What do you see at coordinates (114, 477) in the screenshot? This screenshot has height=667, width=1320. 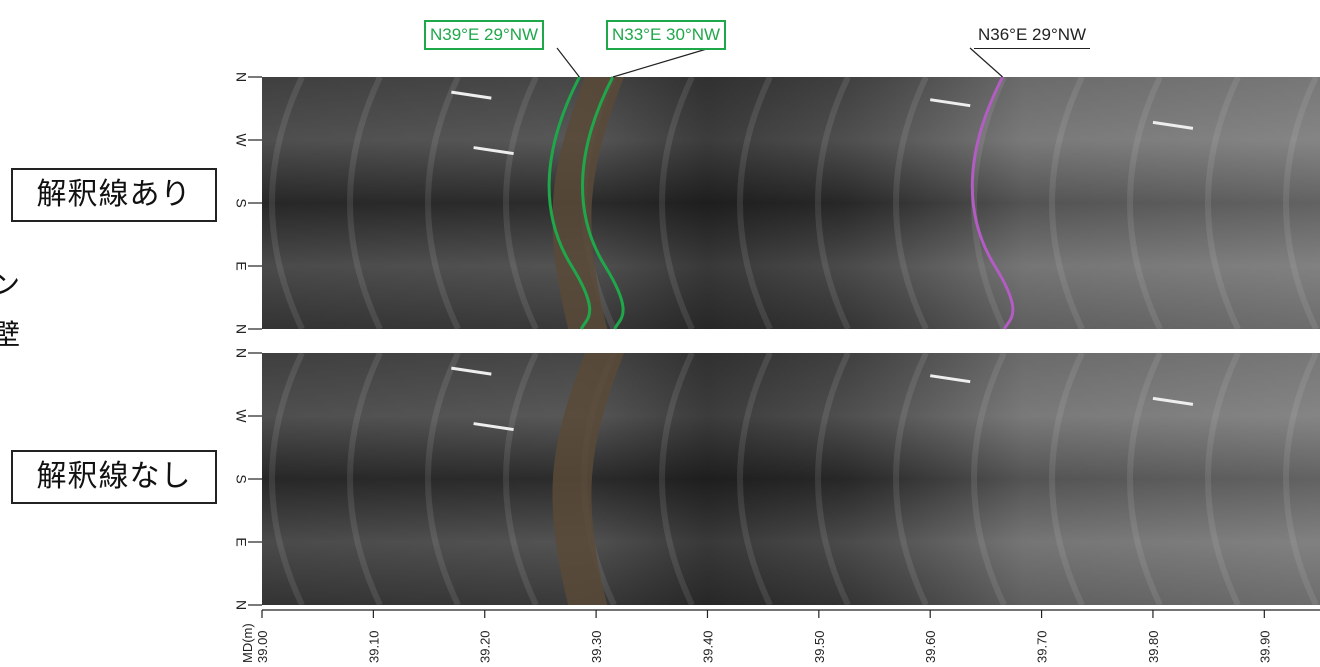 I see `without-lines-label: 解釈線なし` at bounding box center [114, 477].